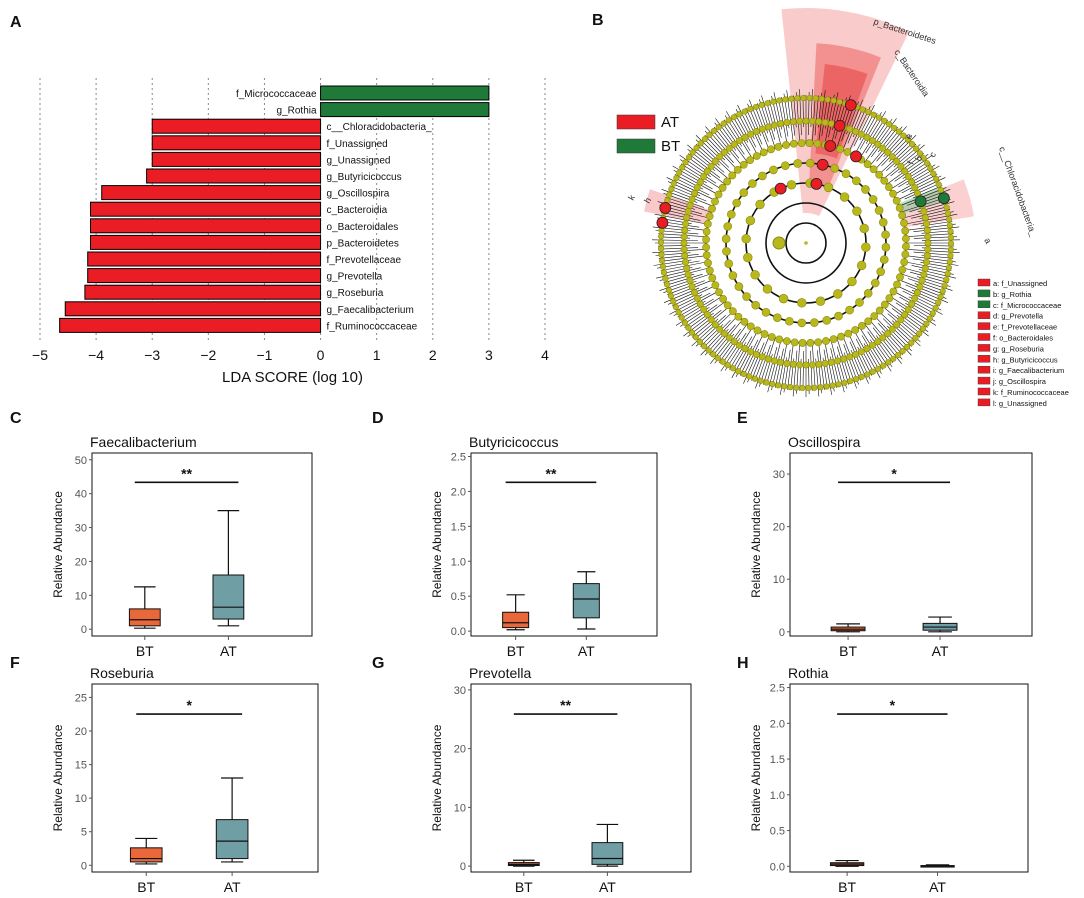 The height and width of the screenshot is (898, 1084). Describe the element at coordinates (1020, 403) in the screenshot. I see `key-label: l: g_Unassigned` at that location.